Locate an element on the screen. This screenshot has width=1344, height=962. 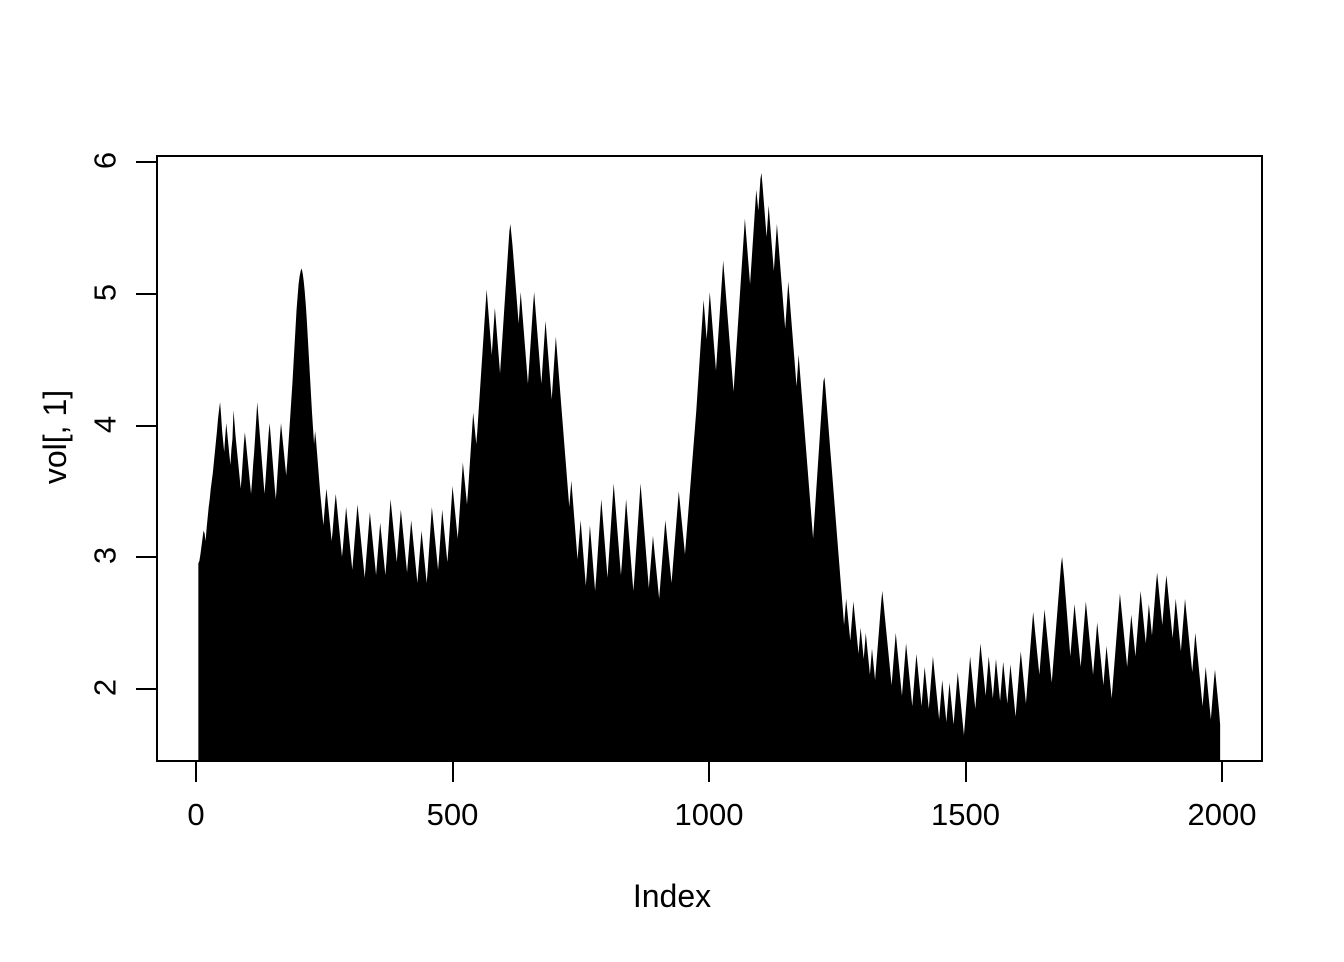
y-tick-label-text: 3 is located at coordinates (105, 556).